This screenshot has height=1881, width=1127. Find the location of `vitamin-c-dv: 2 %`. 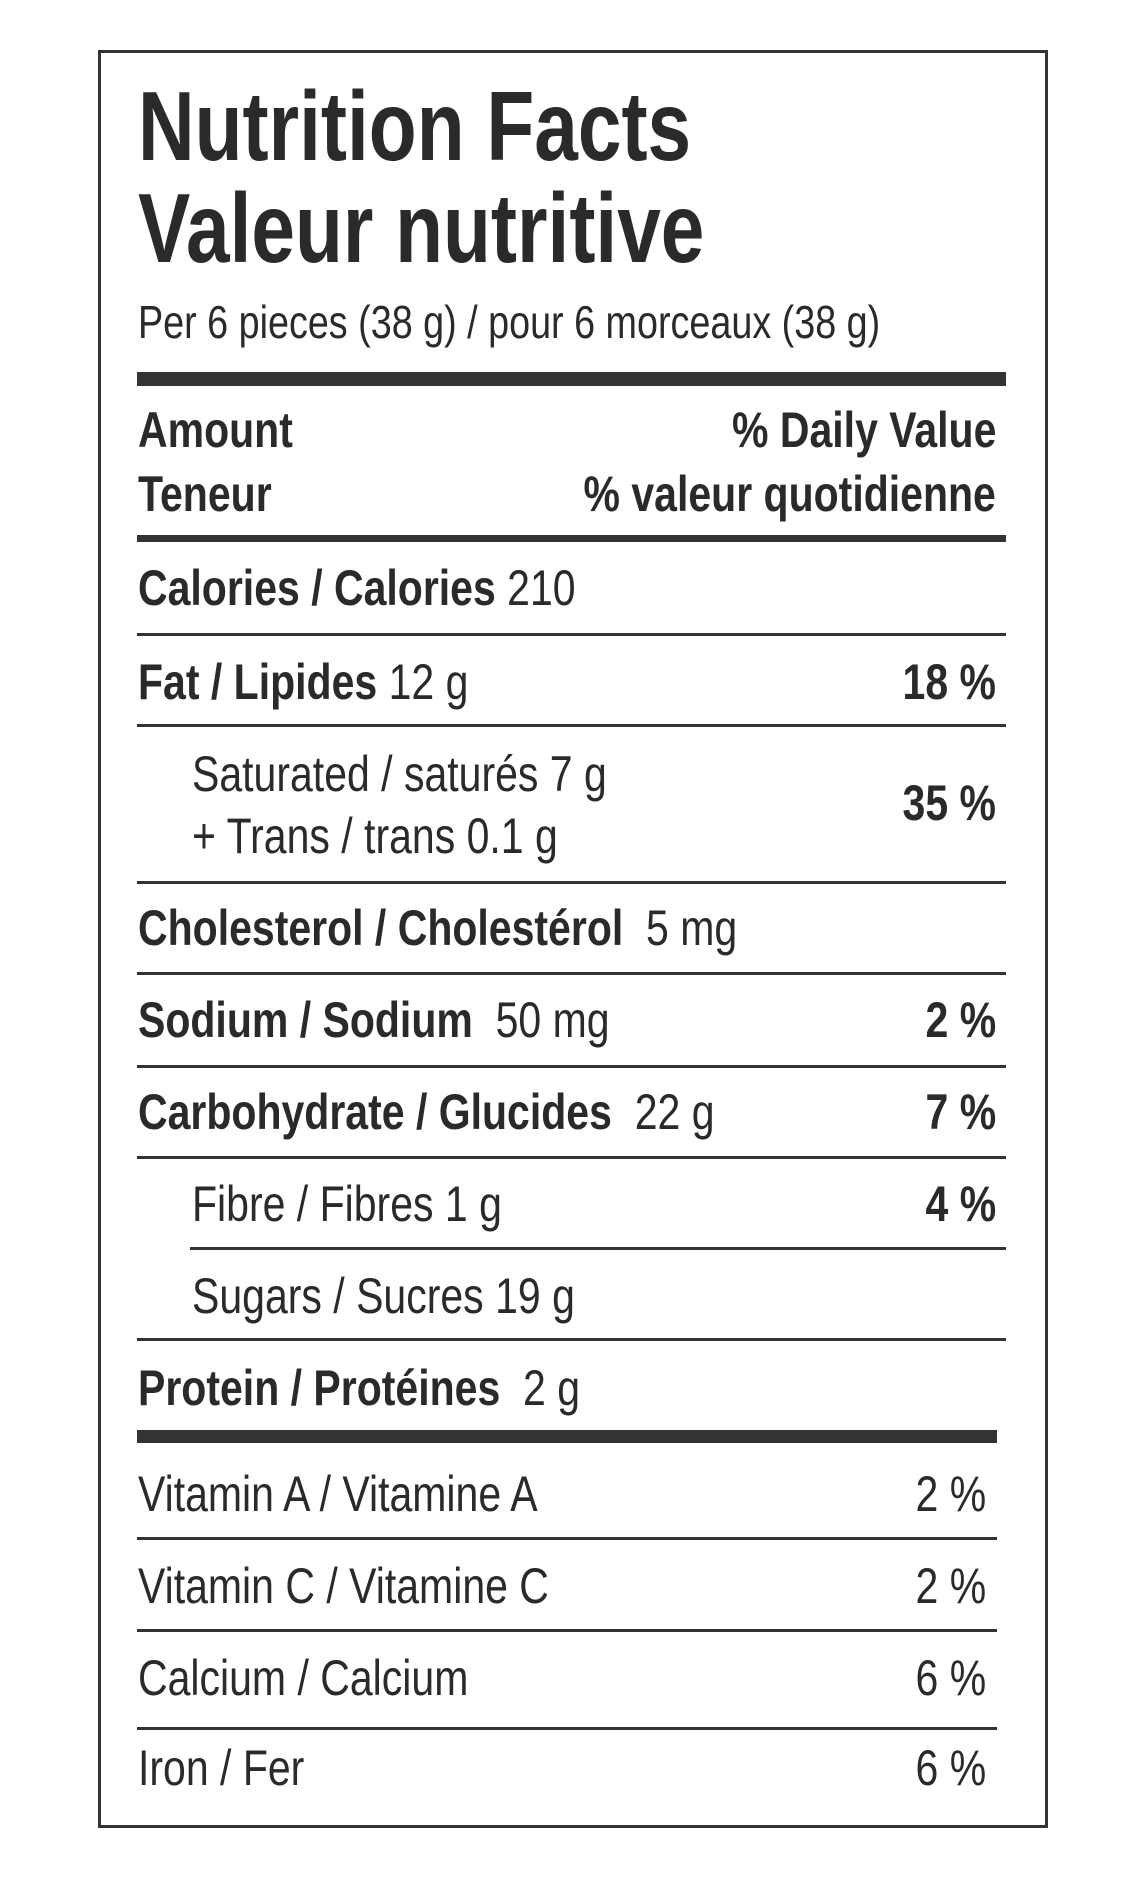

vitamin-c-dv: 2 % is located at coordinates (950, 1586).